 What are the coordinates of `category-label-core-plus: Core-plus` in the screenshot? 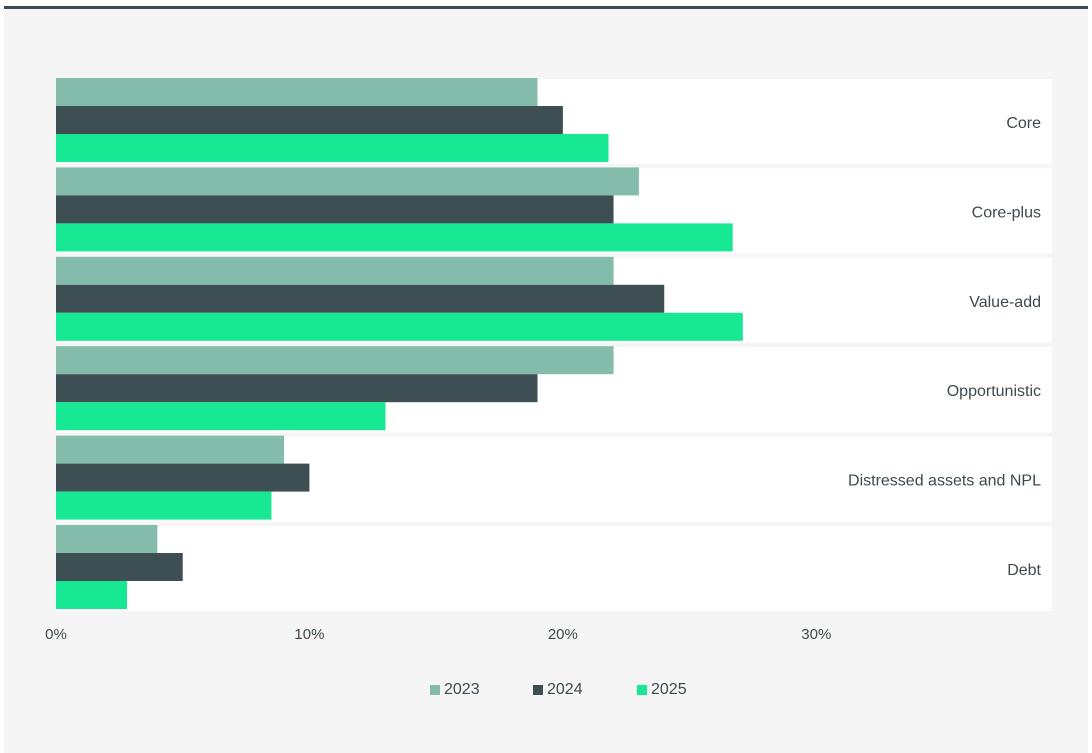 It's located at (1006, 212).